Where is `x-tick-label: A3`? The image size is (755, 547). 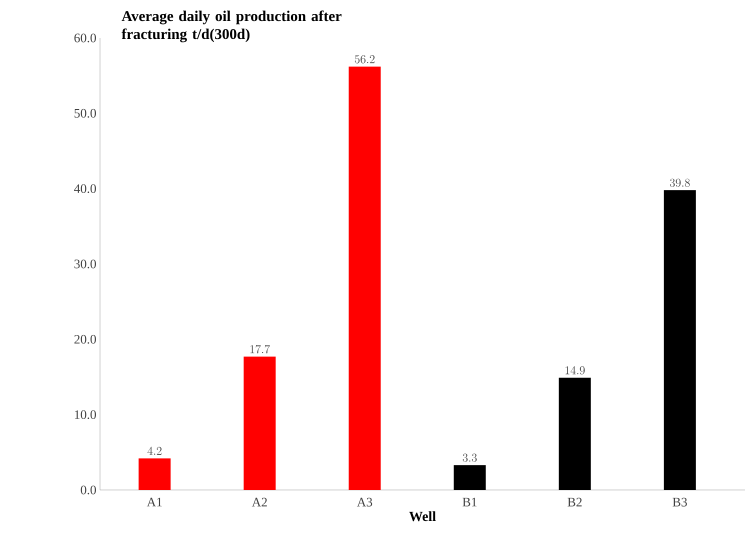 x-tick-label: A3 is located at coordinates (364, 502).